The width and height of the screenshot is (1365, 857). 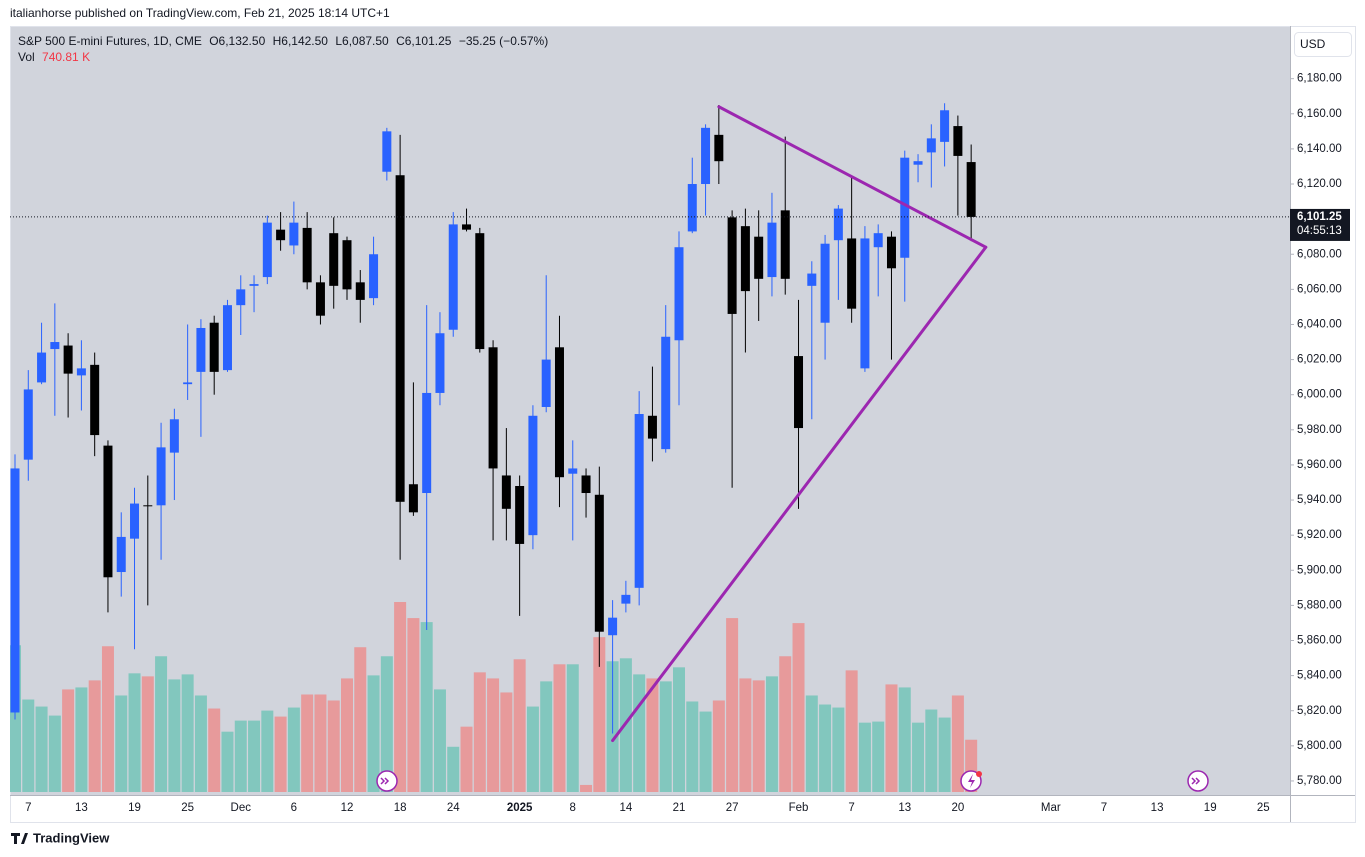 I want to click on y-tick-label: 6,060.00, so click(x=1319, y=289).